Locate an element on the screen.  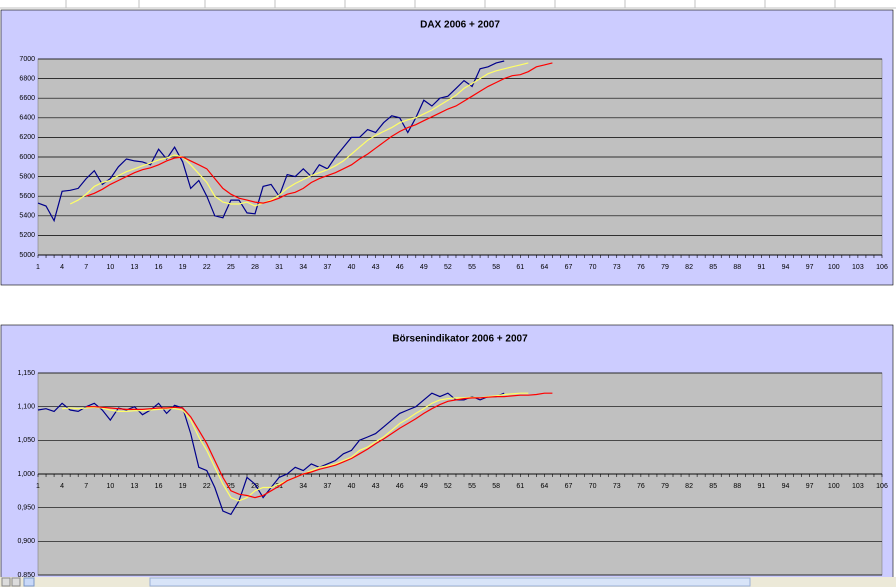
y-tick-label: 0,900 is located at coordinates (26, 541).